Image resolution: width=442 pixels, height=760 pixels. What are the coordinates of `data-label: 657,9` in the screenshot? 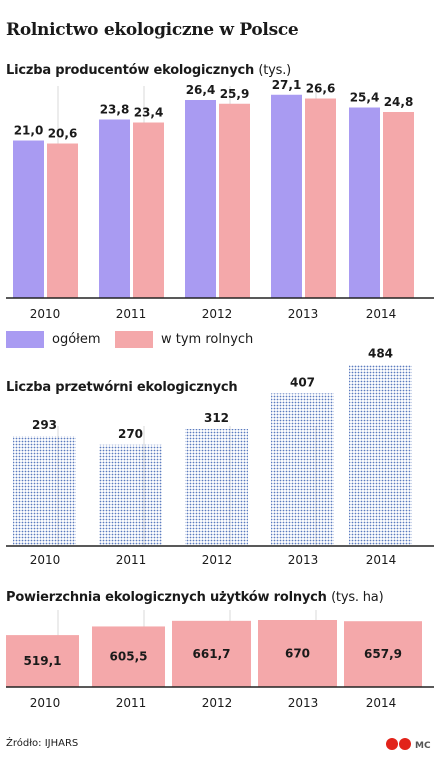 It's located at (383, 654).